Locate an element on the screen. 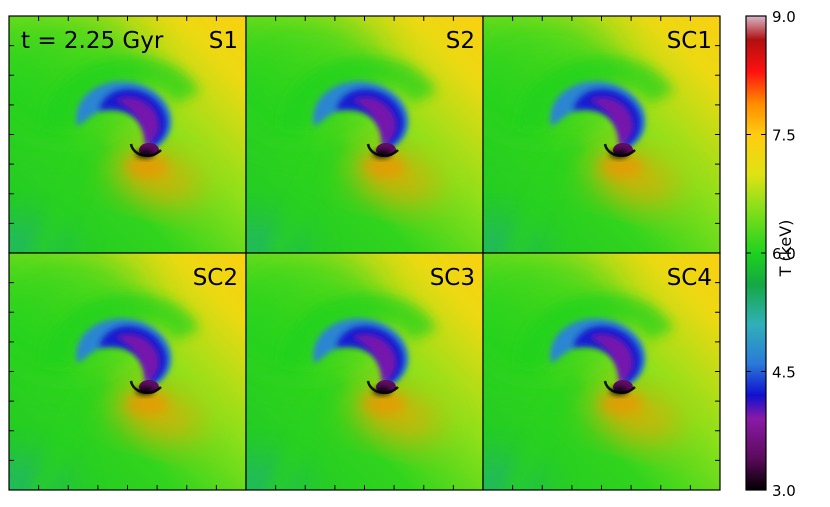  colorbar-label: T (keV) is located at coordinates (785, 248).